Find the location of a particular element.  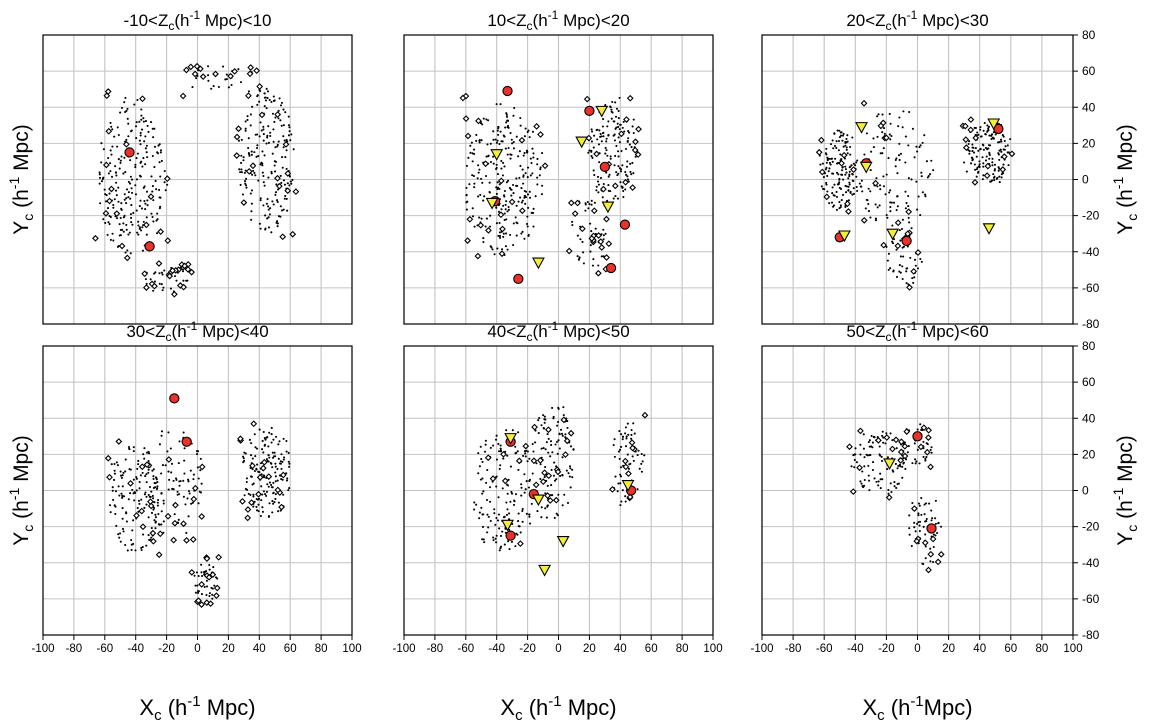

x-tick-label: 60 is located at coordinates (651, 649).